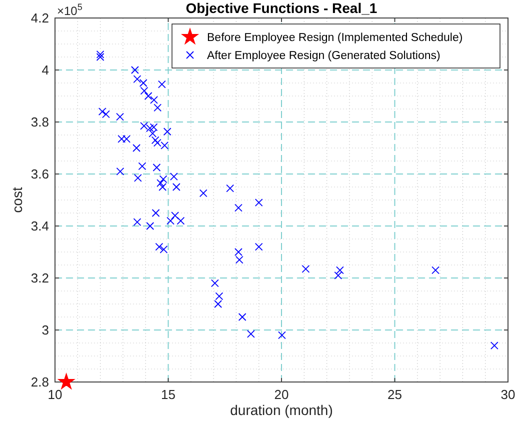 This screenshot has height=435, width=517. I want to click on y-tick-label: 2.8, so click(39, 382).